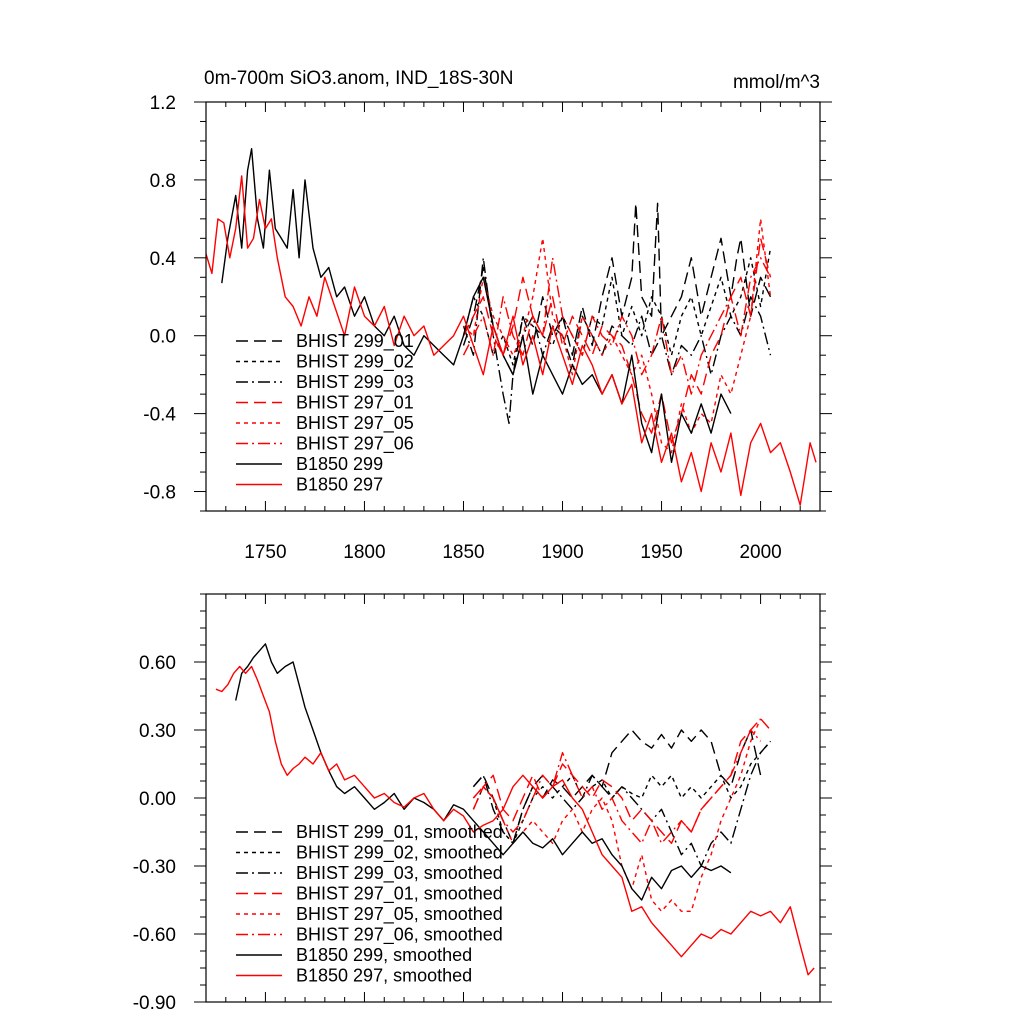 The image size is (1024, 1024). Describe the element at coordinates (339, 485) in the screenshot. I see `legend-label: B1850 297` at that location.